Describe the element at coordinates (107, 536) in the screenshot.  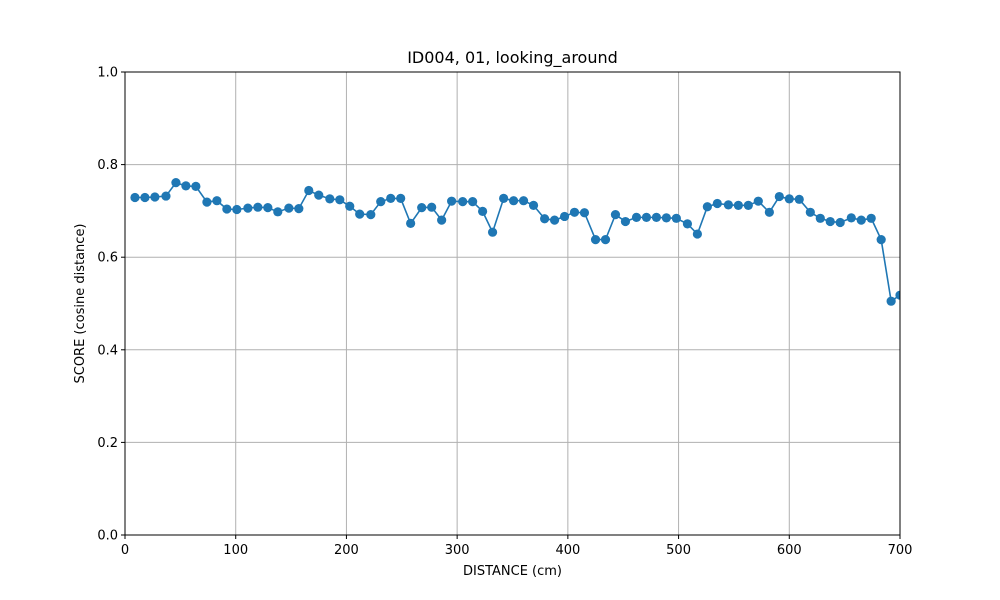
I see `y-tick-label: 0.0` at that location.